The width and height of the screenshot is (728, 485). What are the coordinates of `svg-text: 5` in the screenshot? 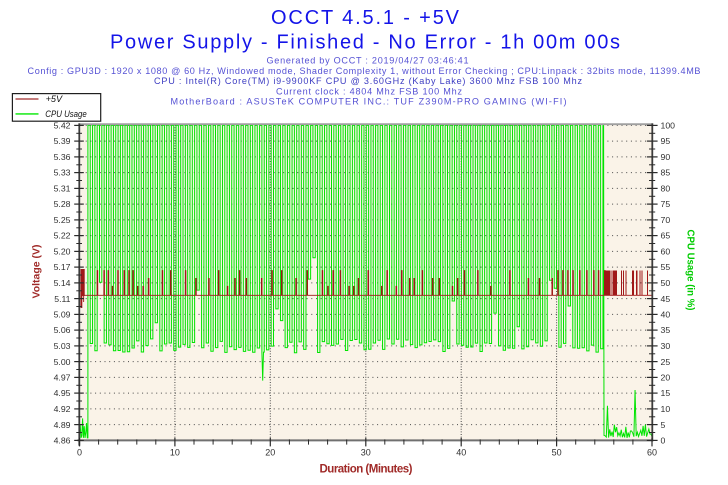 It's located at (663, 425).